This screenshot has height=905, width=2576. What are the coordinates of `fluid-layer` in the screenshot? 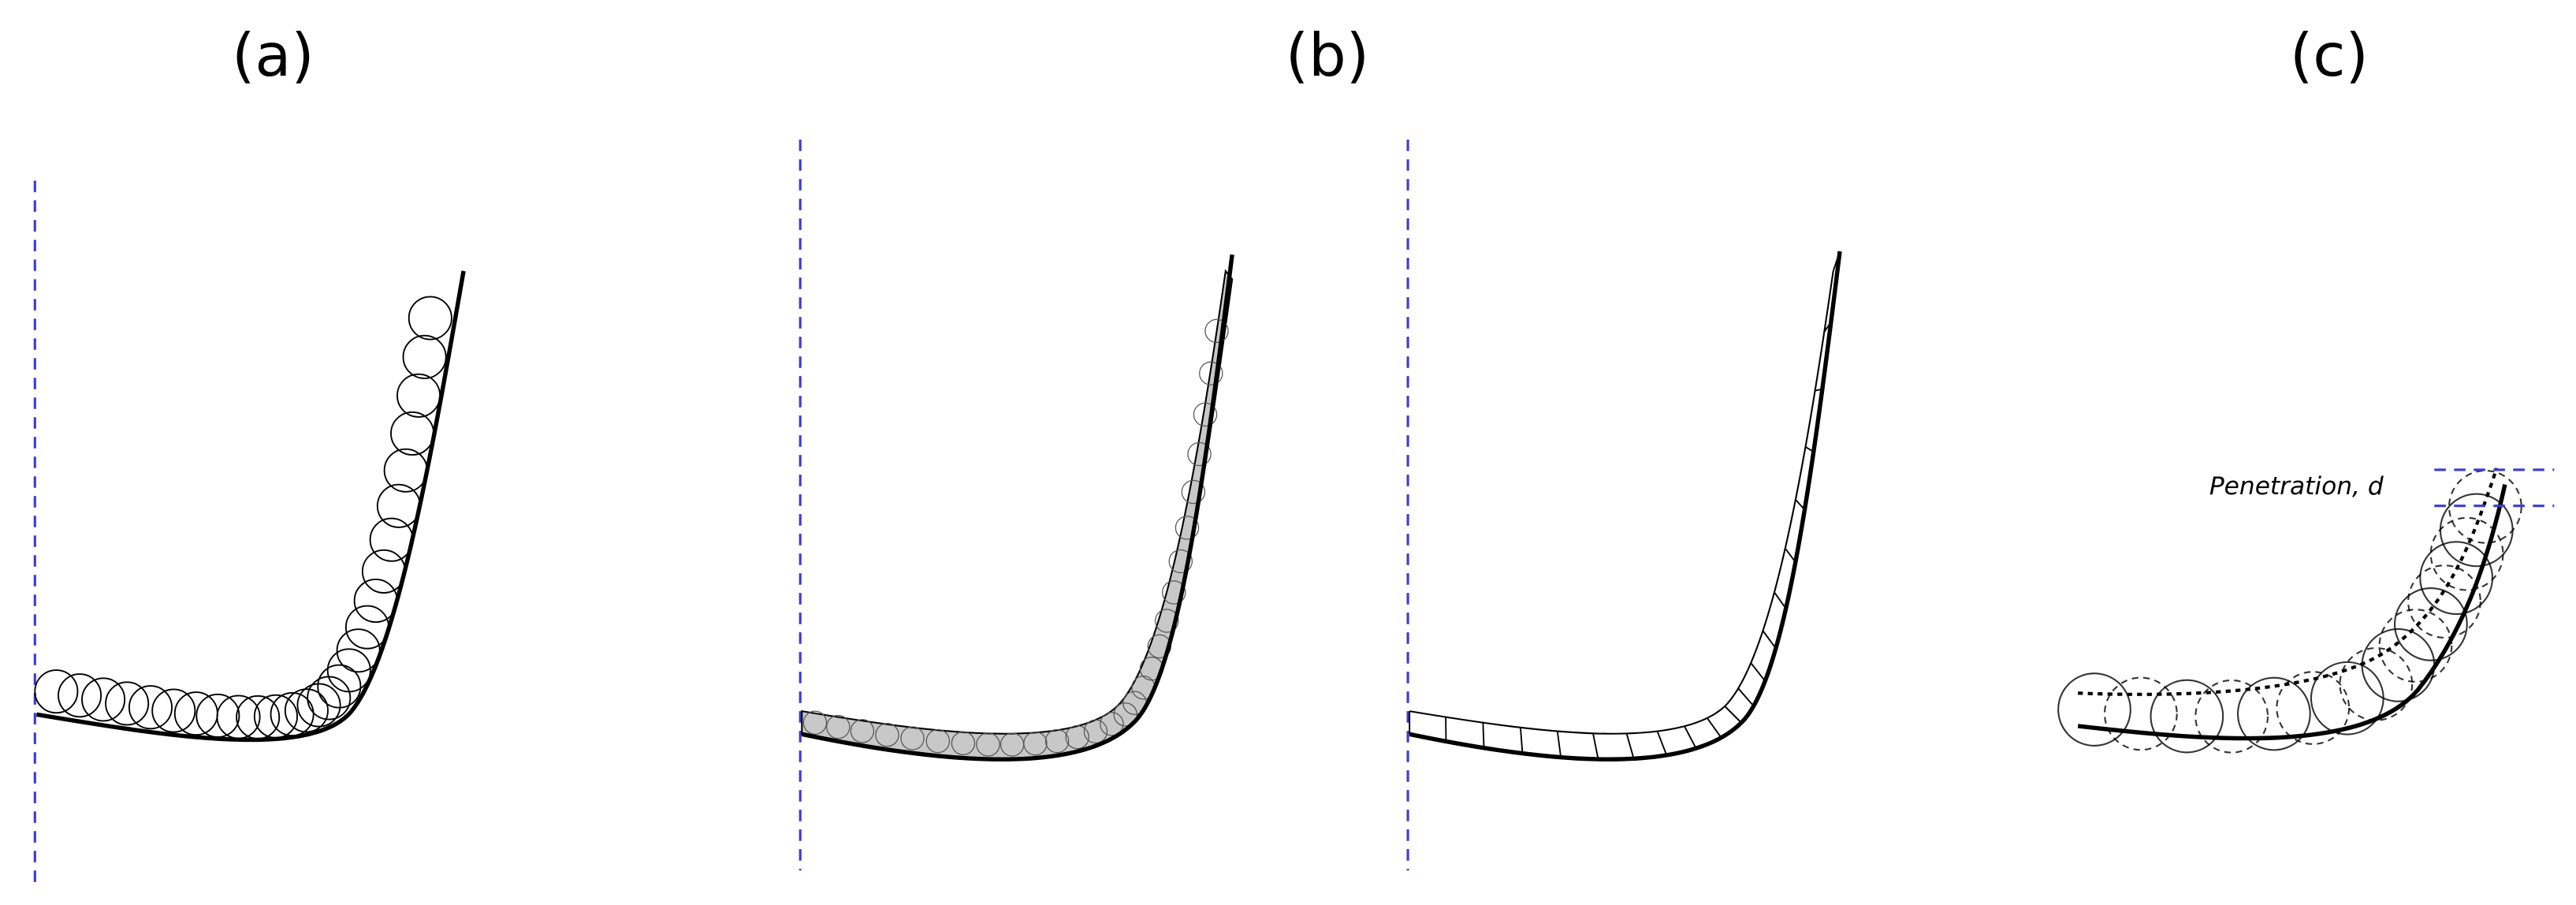 It's located at (1017, 515).